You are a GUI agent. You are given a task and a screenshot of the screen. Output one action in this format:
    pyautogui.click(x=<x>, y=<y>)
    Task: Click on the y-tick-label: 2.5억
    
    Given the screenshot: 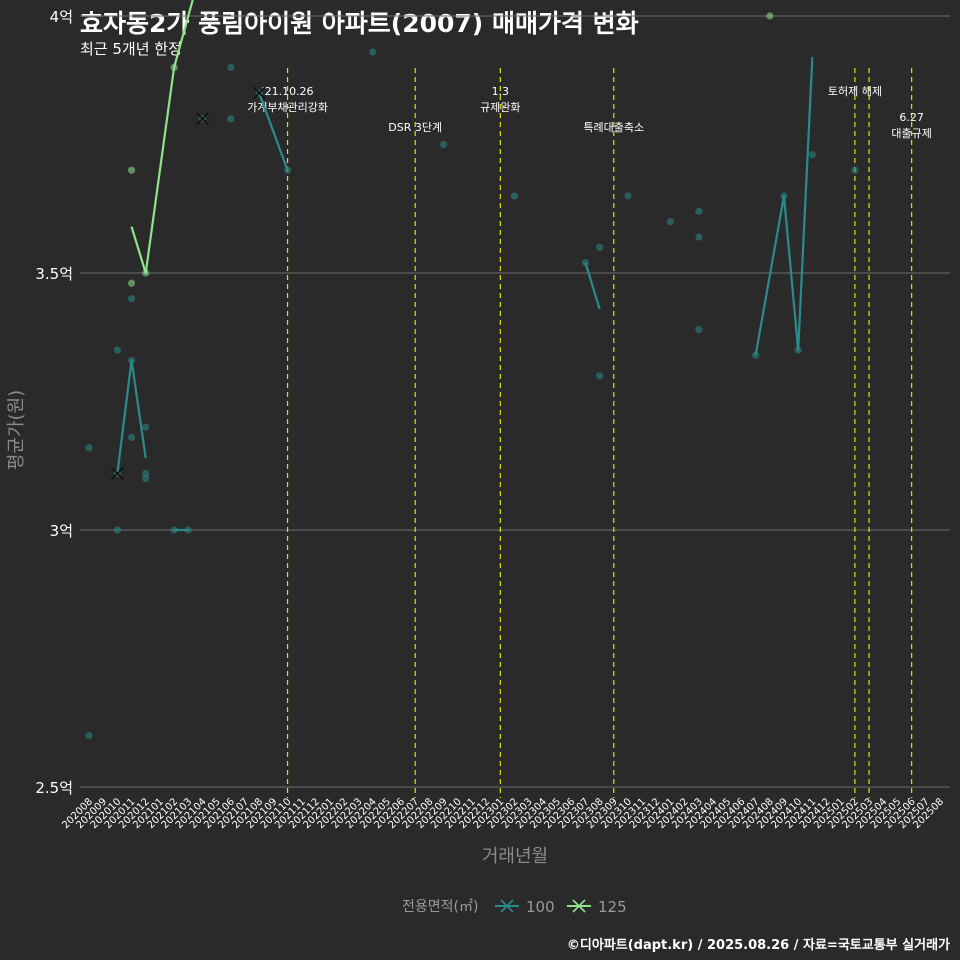 What is the action you would take?
    pyautogui.click(x=54, y=788)
    